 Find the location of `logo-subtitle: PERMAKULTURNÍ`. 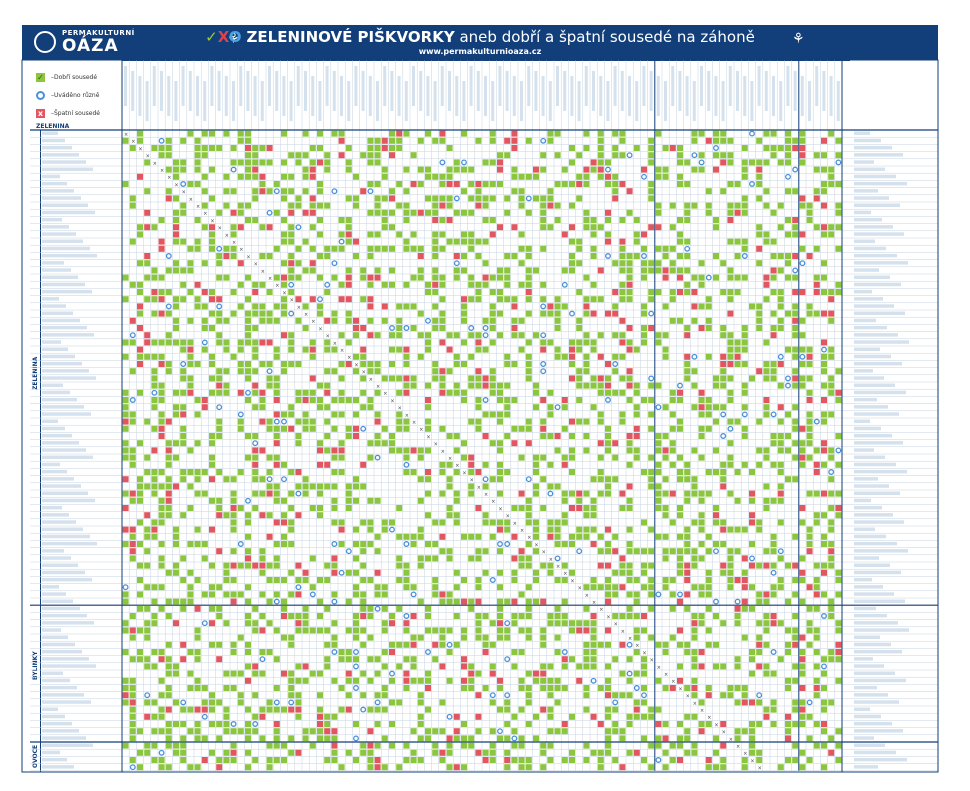

logo-subtitle: PERMAKULTURNÍ is located at coordinates (98, 33).